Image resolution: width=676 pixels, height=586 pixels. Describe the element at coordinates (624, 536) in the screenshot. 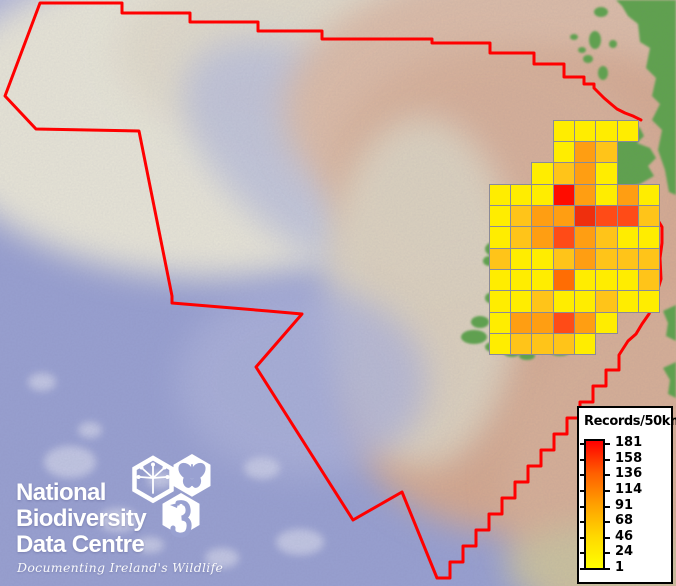

I see `legend-value: 46` at that location.